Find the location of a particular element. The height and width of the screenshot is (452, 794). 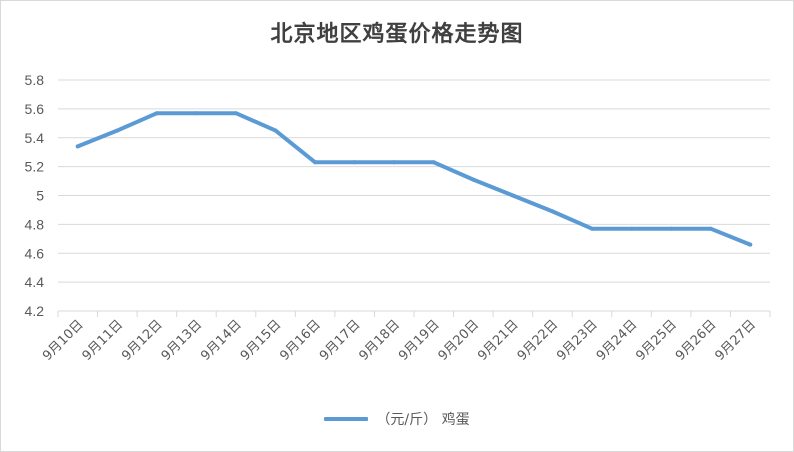

x-tick-label: 9月25日 is located at coordinates (656, 340).